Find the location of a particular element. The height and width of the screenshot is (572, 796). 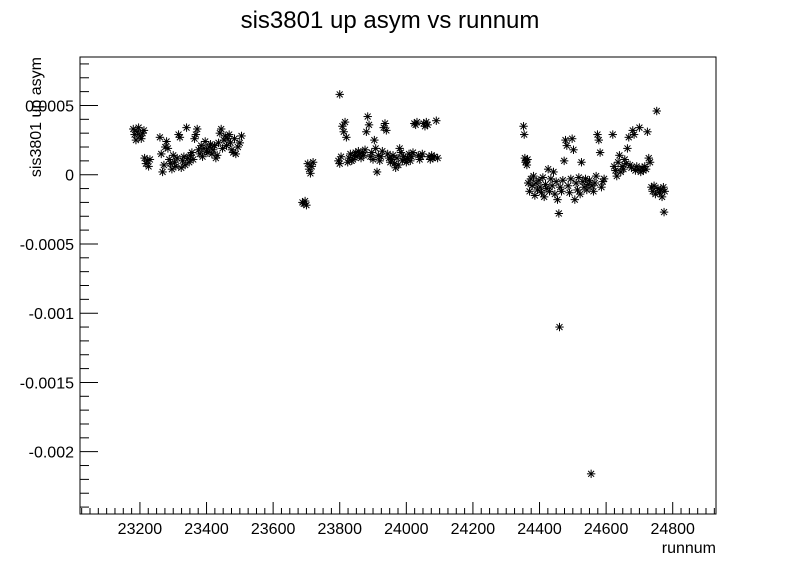

chart-title: sis3801 up asym vs runnum is located at coordinates (390, 20).